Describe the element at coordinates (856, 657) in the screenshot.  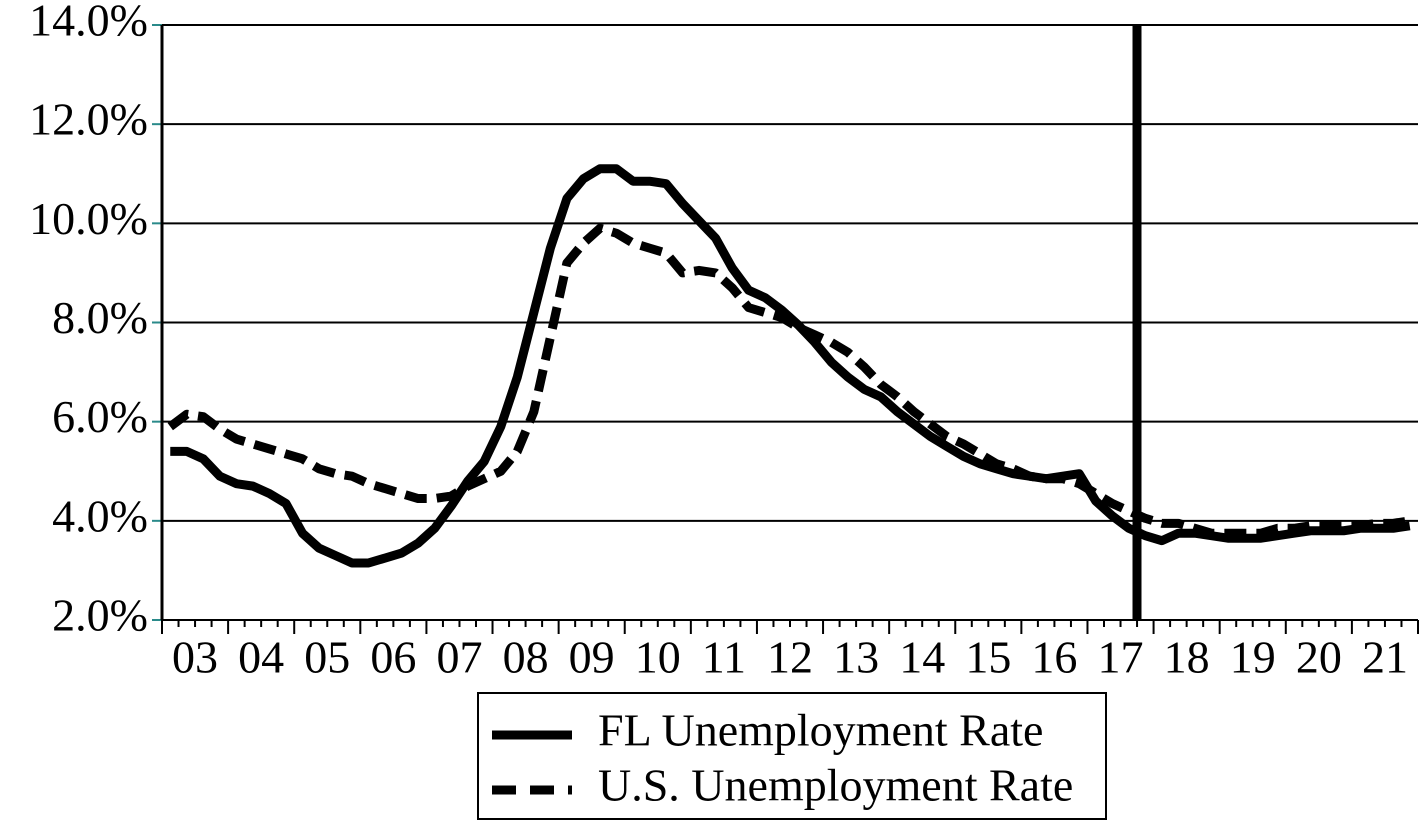
I see `x-tick-label: 13` at that location.